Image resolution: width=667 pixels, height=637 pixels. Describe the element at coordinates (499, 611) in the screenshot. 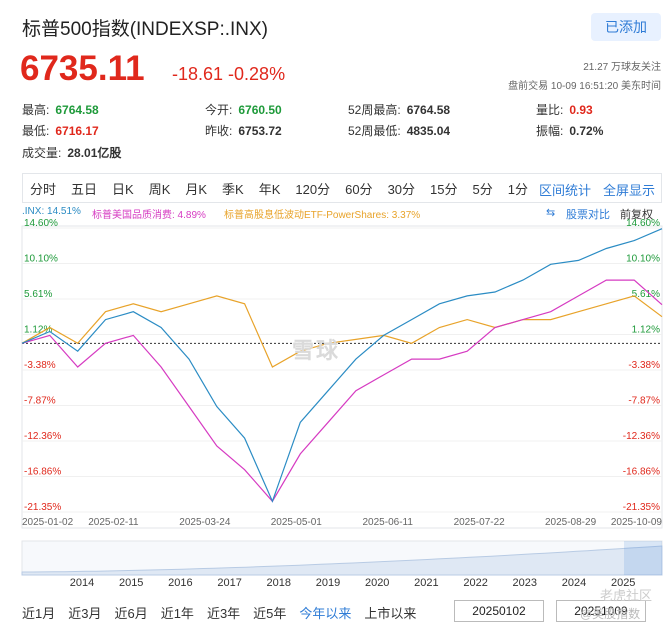

I see `date-from-input: 20250102` at that location.